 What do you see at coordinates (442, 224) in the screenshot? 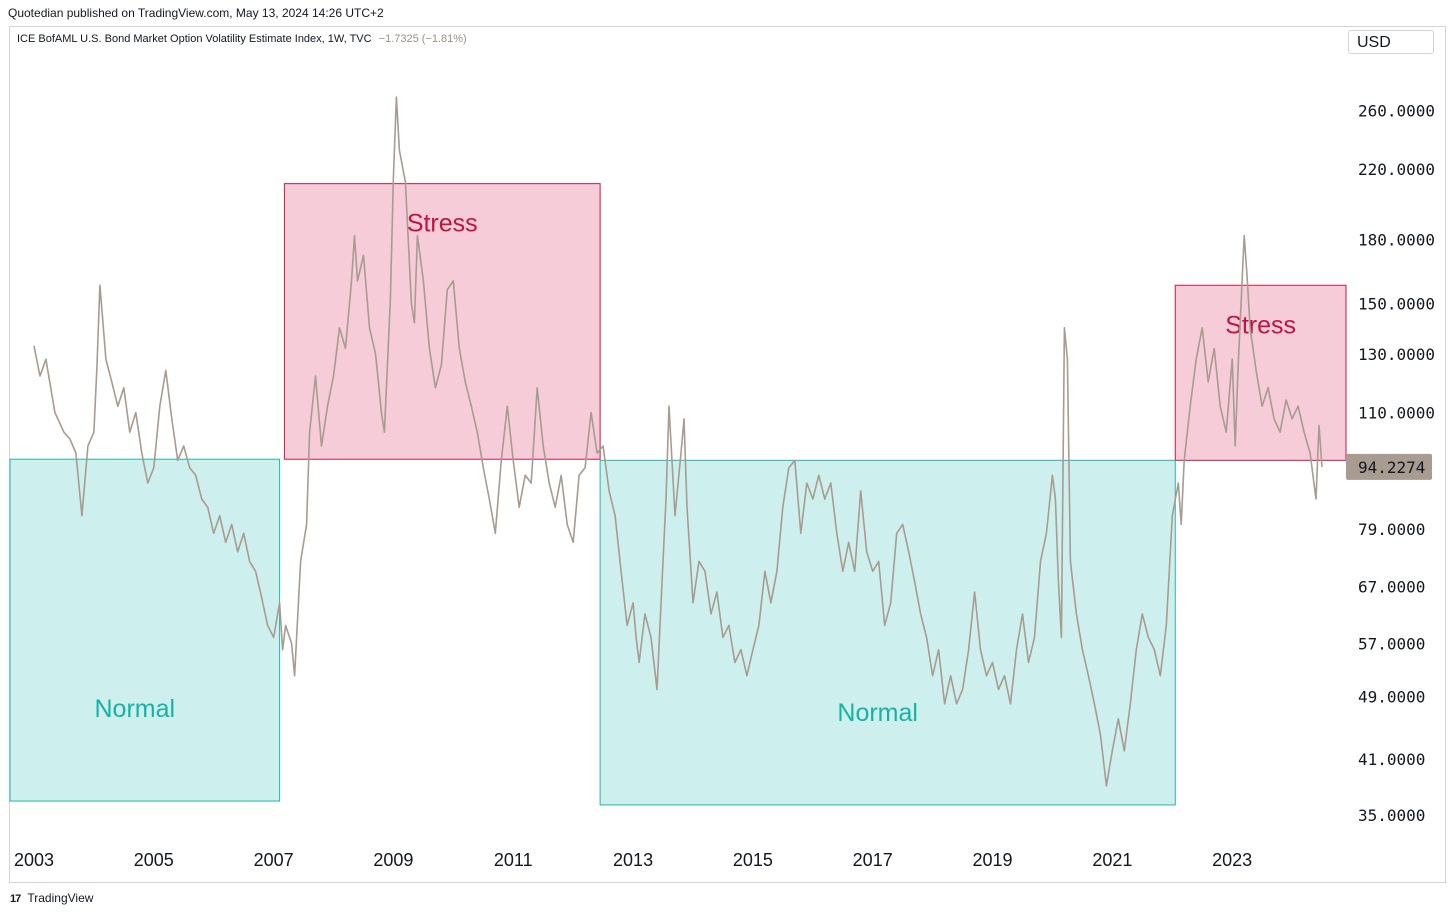
I see `stress-label-0: Stress` at bounding box center [442, 224].